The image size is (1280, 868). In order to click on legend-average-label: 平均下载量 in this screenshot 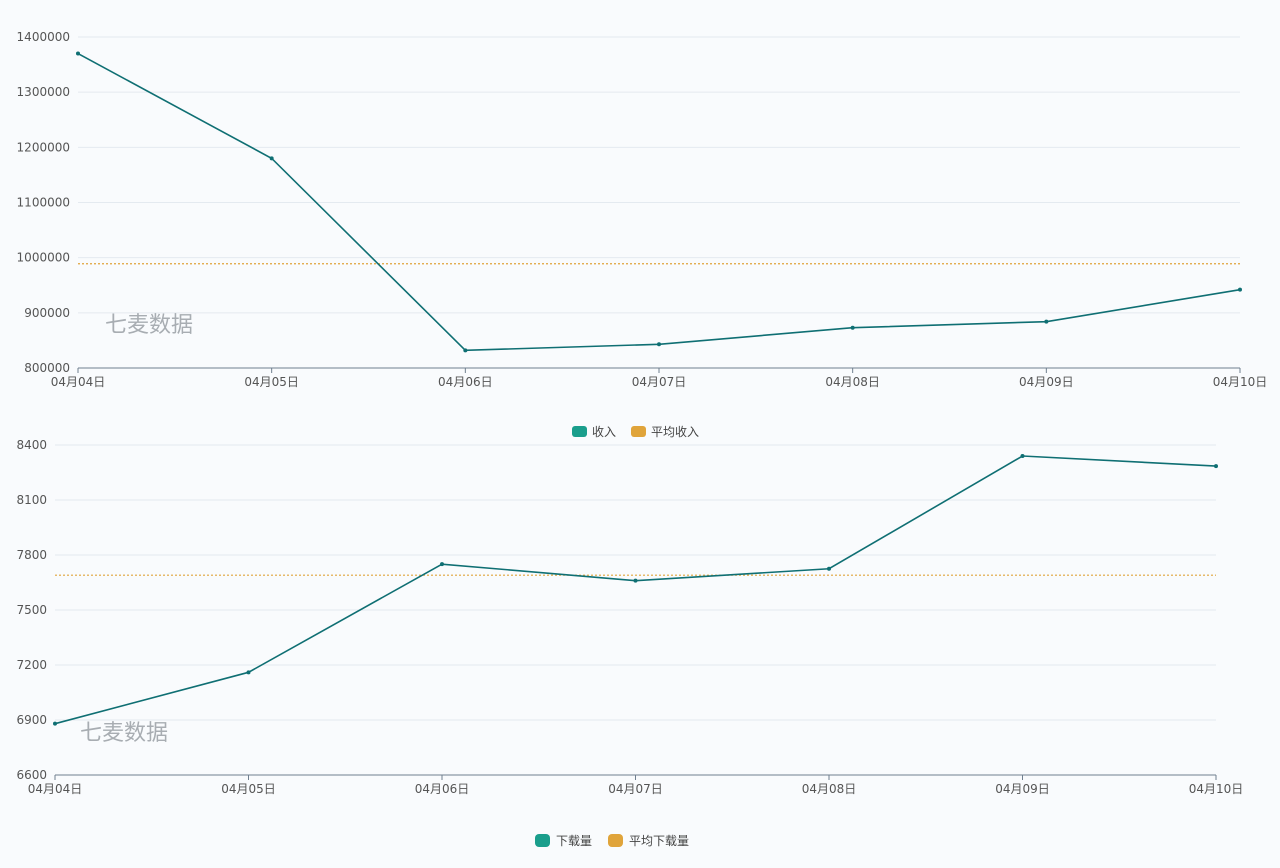, I will do `click(659, 841)`.